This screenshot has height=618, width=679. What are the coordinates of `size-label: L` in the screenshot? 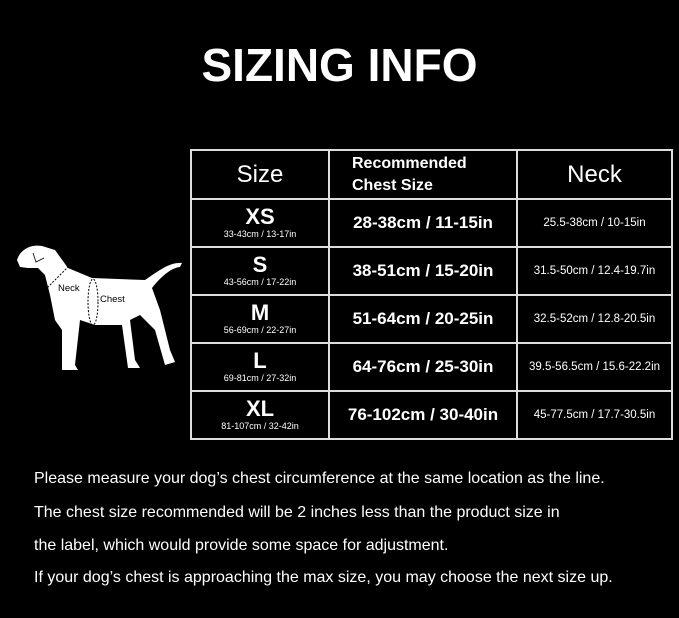 It's located at (260, 360).